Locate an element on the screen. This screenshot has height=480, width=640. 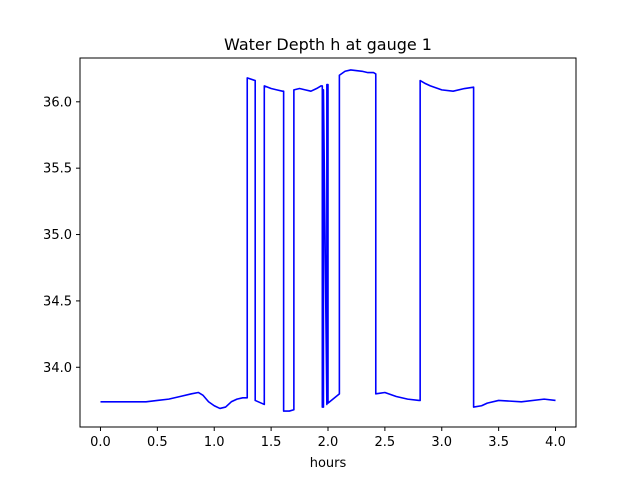
chart-title: Water Depth h at gauge 1 is located at coordinates (328, 44).